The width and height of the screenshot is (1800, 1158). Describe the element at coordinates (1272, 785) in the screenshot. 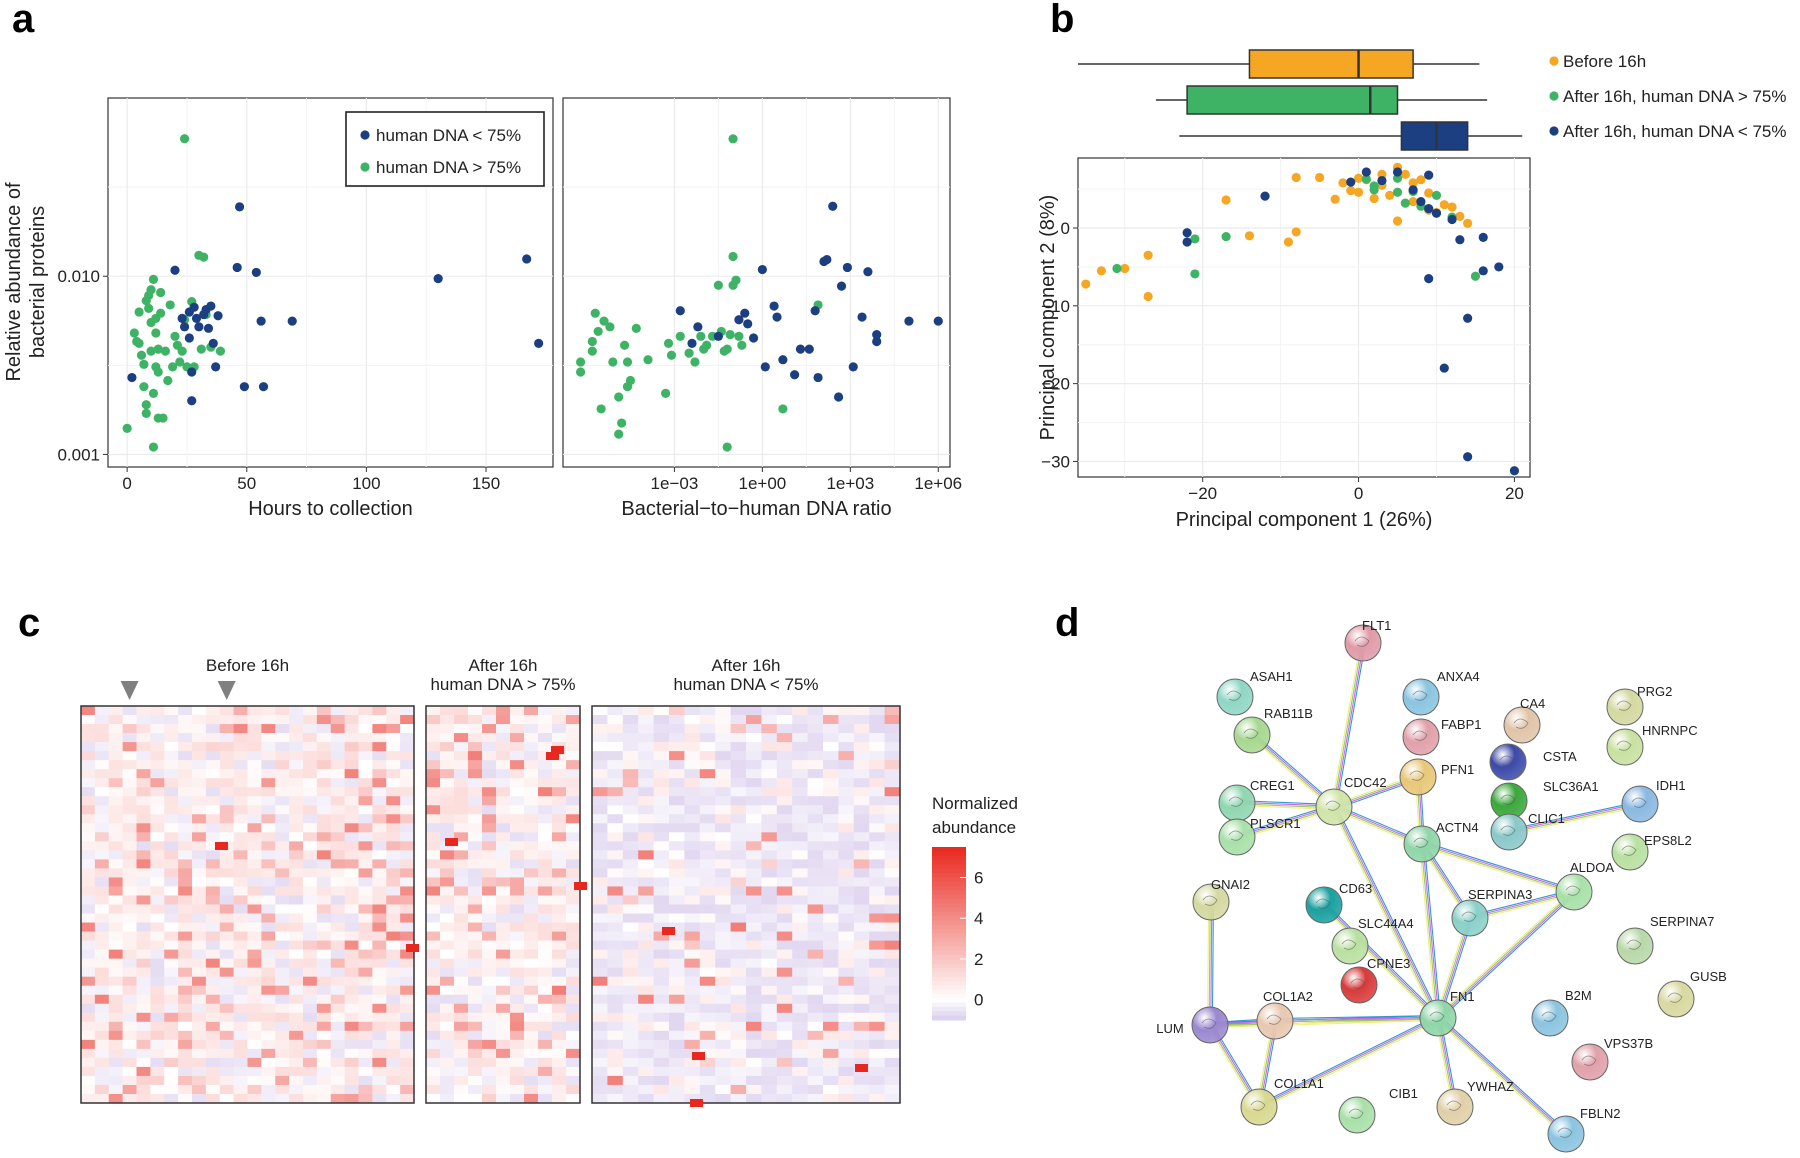

I see `network-node-label: CREG1` at that location.